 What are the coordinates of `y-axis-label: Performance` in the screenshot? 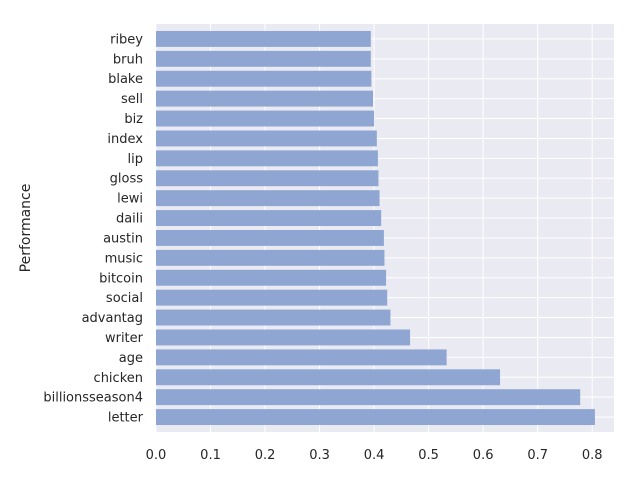 It's located at (26, 228).